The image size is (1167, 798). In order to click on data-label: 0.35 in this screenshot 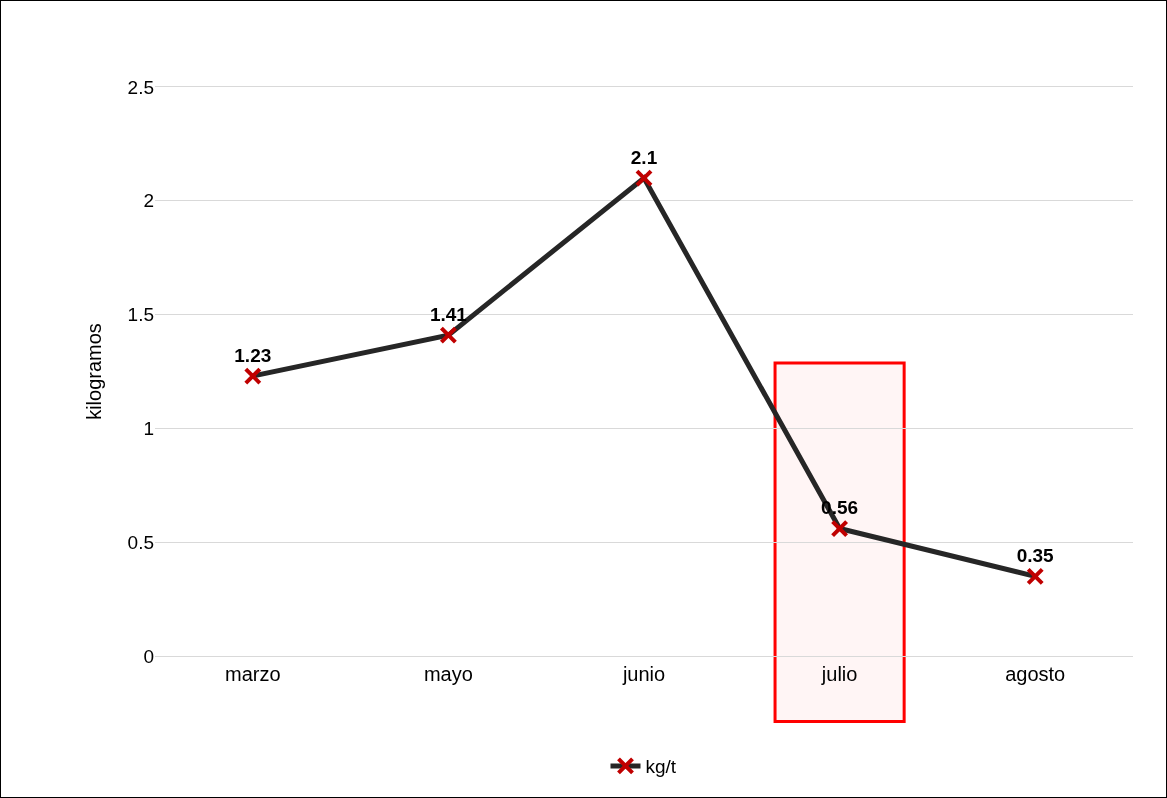, I will do `click(1035, 555)`.